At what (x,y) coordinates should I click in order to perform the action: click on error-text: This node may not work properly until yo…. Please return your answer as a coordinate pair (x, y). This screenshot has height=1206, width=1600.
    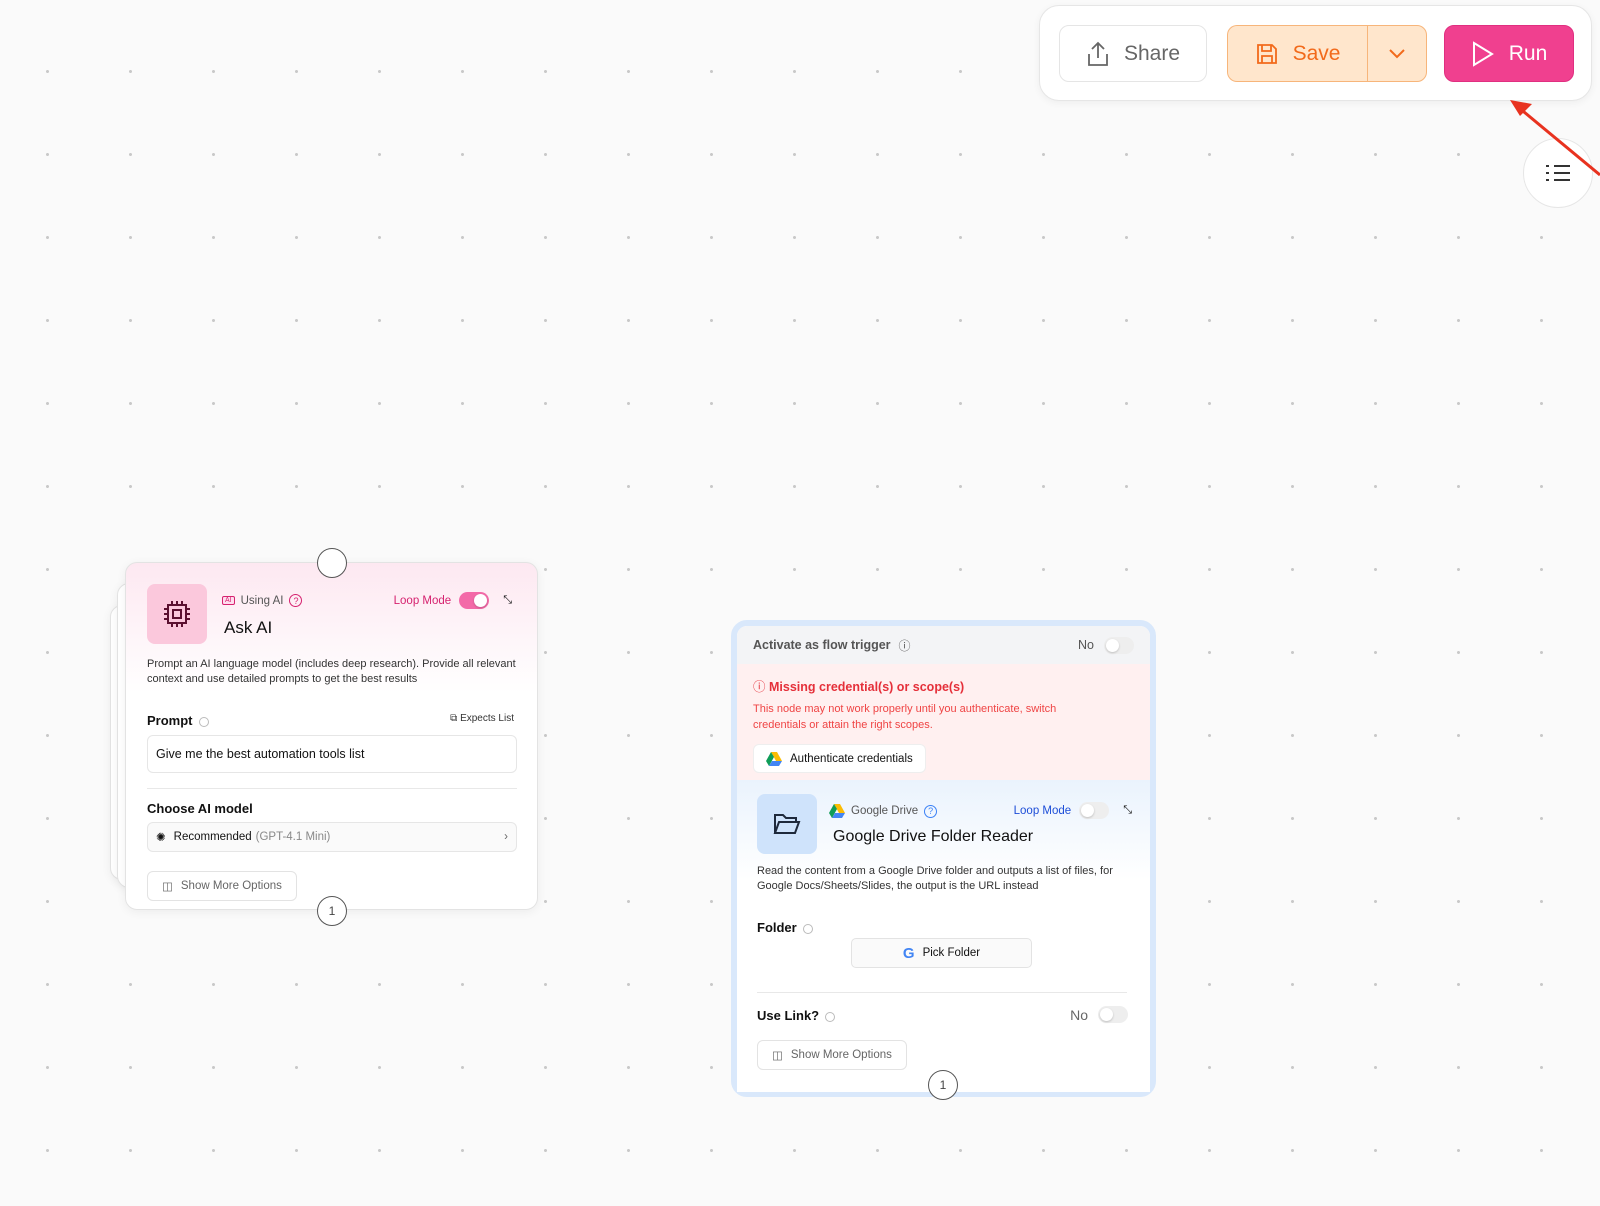
    Looking at the image, I should click on (905, 717).